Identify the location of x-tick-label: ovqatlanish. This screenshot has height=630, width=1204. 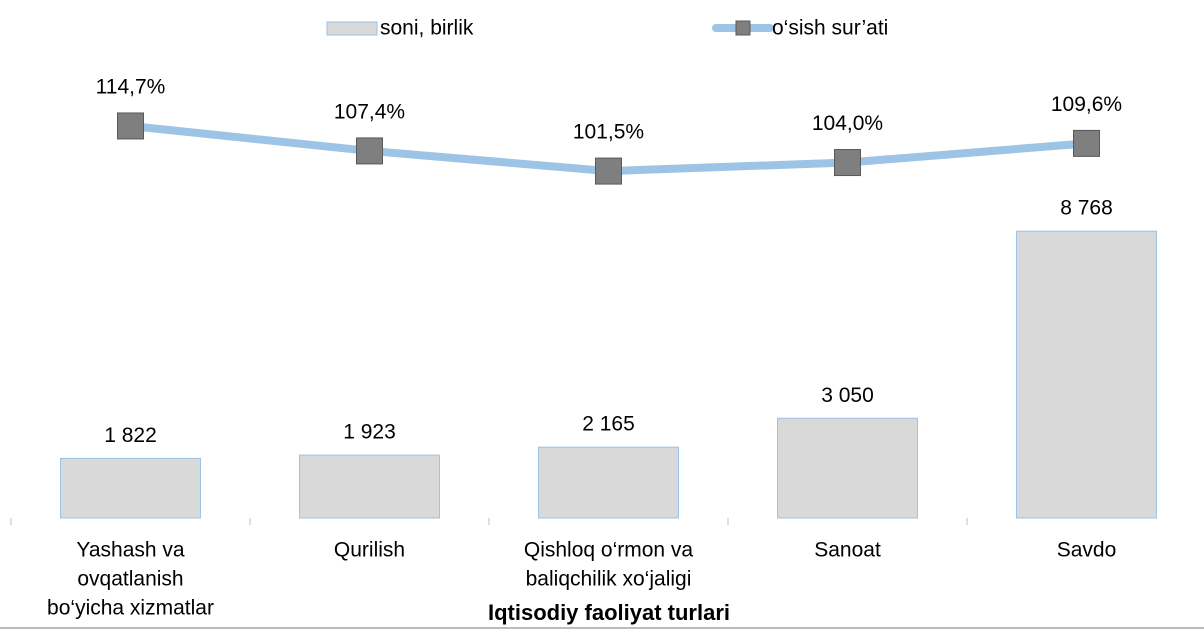
(130, 579).